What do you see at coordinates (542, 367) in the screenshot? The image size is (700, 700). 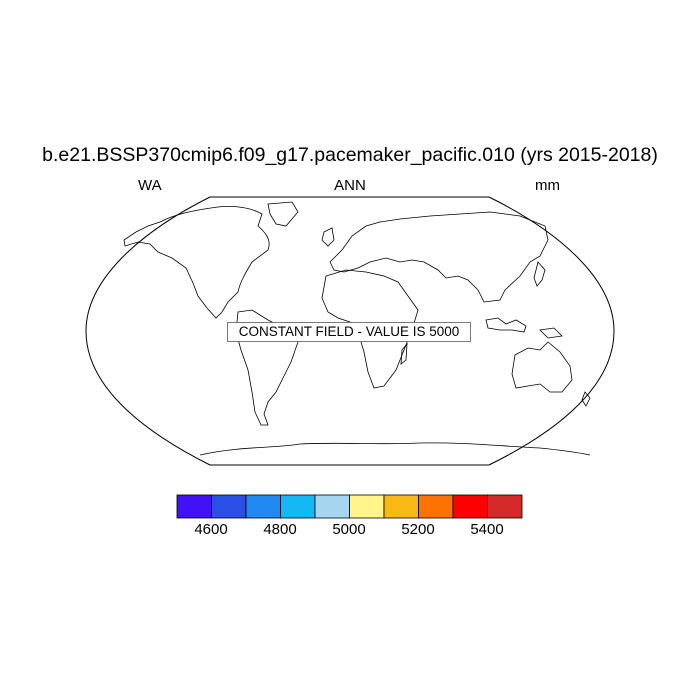 I see `coast-australia` at bounding box center [542, 367].